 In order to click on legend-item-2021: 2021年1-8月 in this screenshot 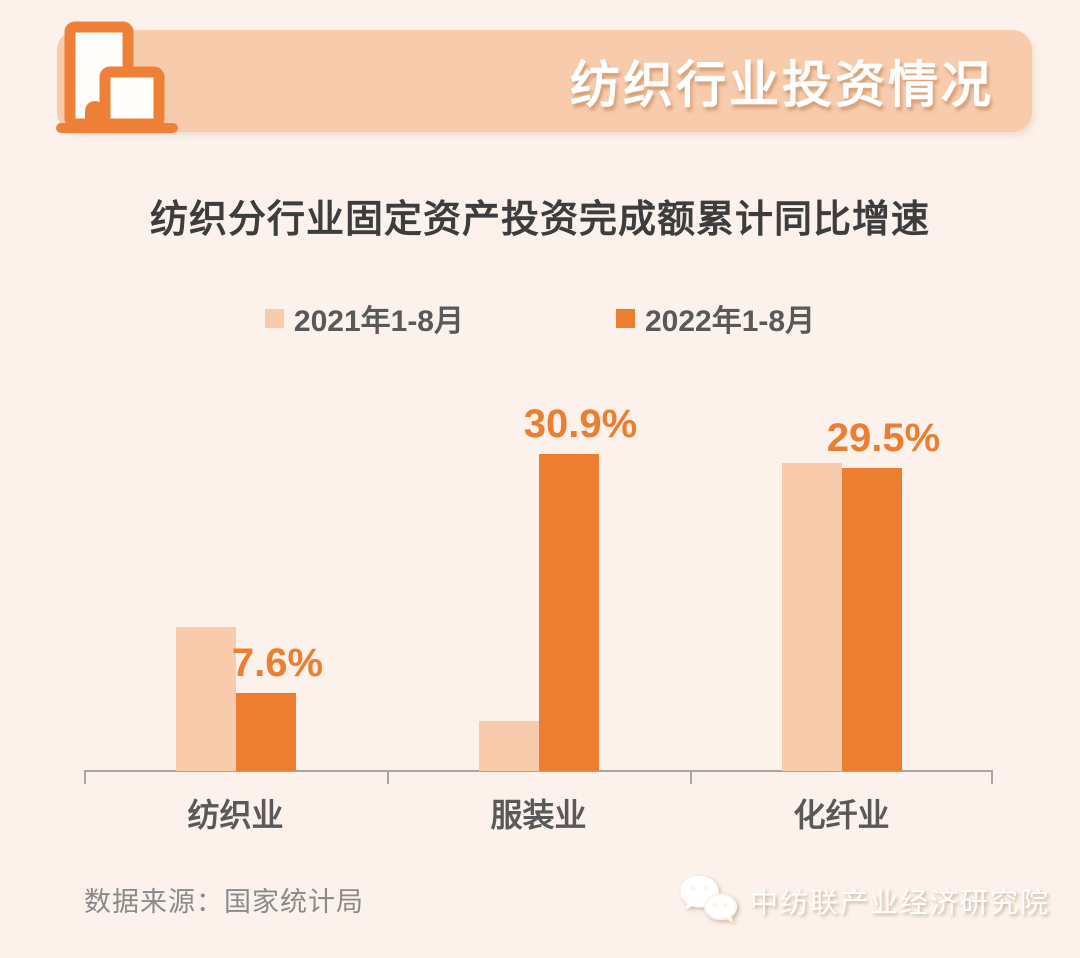, I will do `click(364, 318)`.